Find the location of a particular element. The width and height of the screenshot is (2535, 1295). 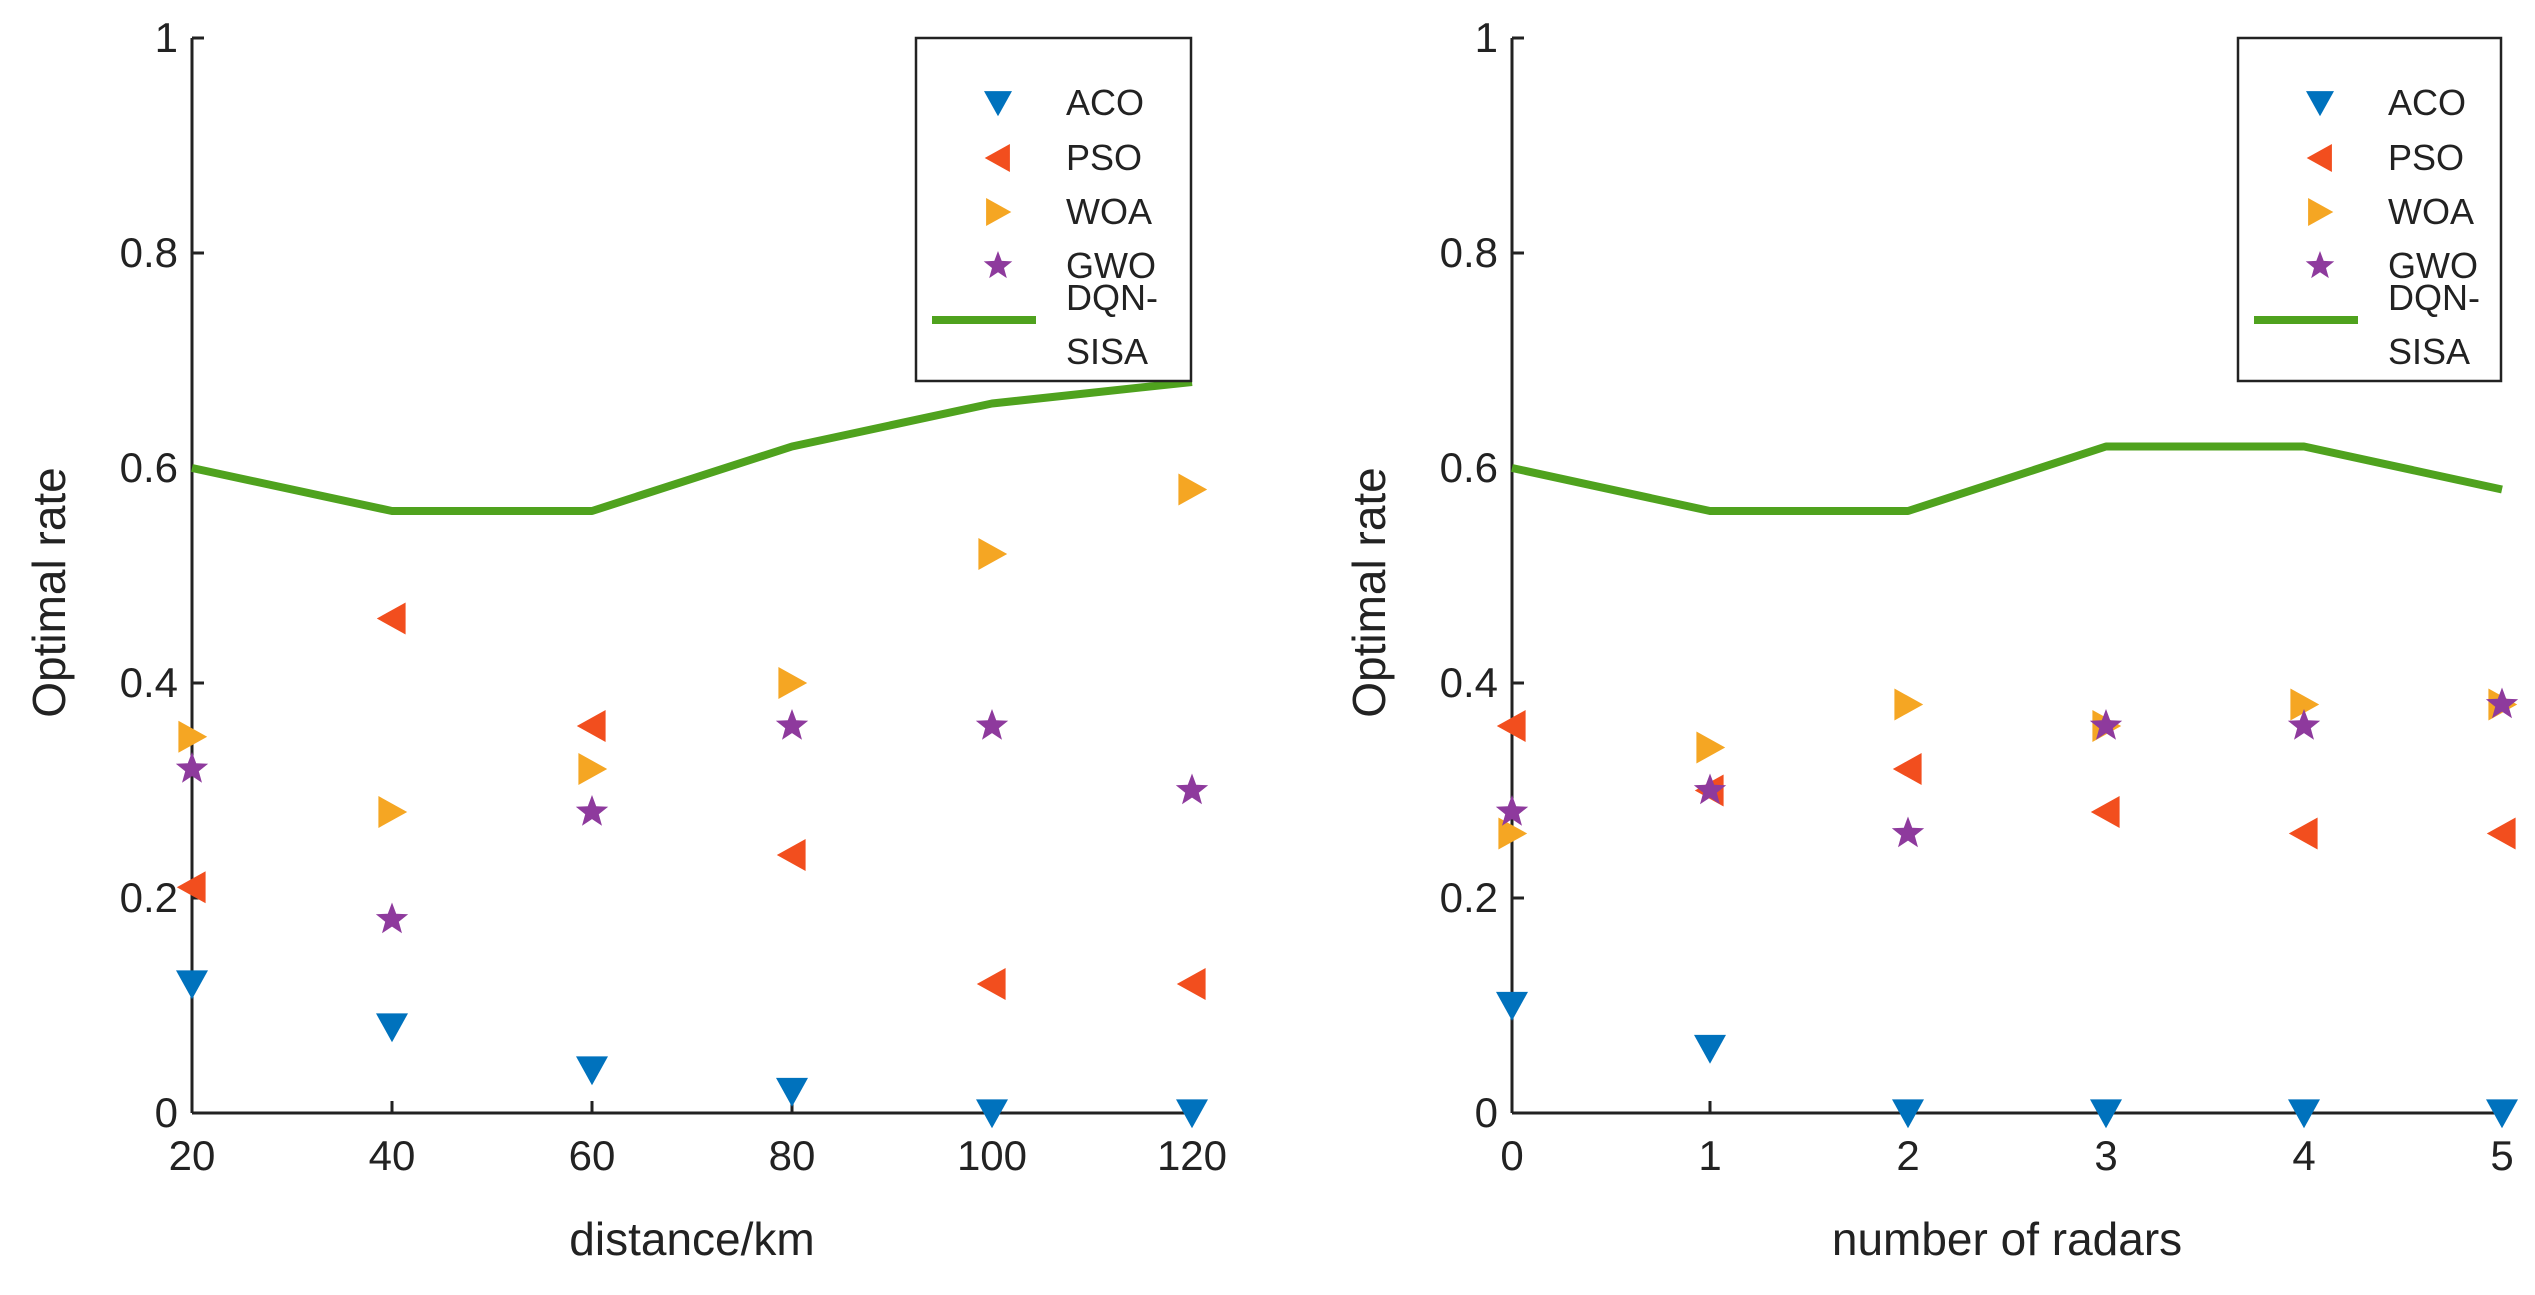

x-tick-label: 1 is located at coordinates (1709, 1155).